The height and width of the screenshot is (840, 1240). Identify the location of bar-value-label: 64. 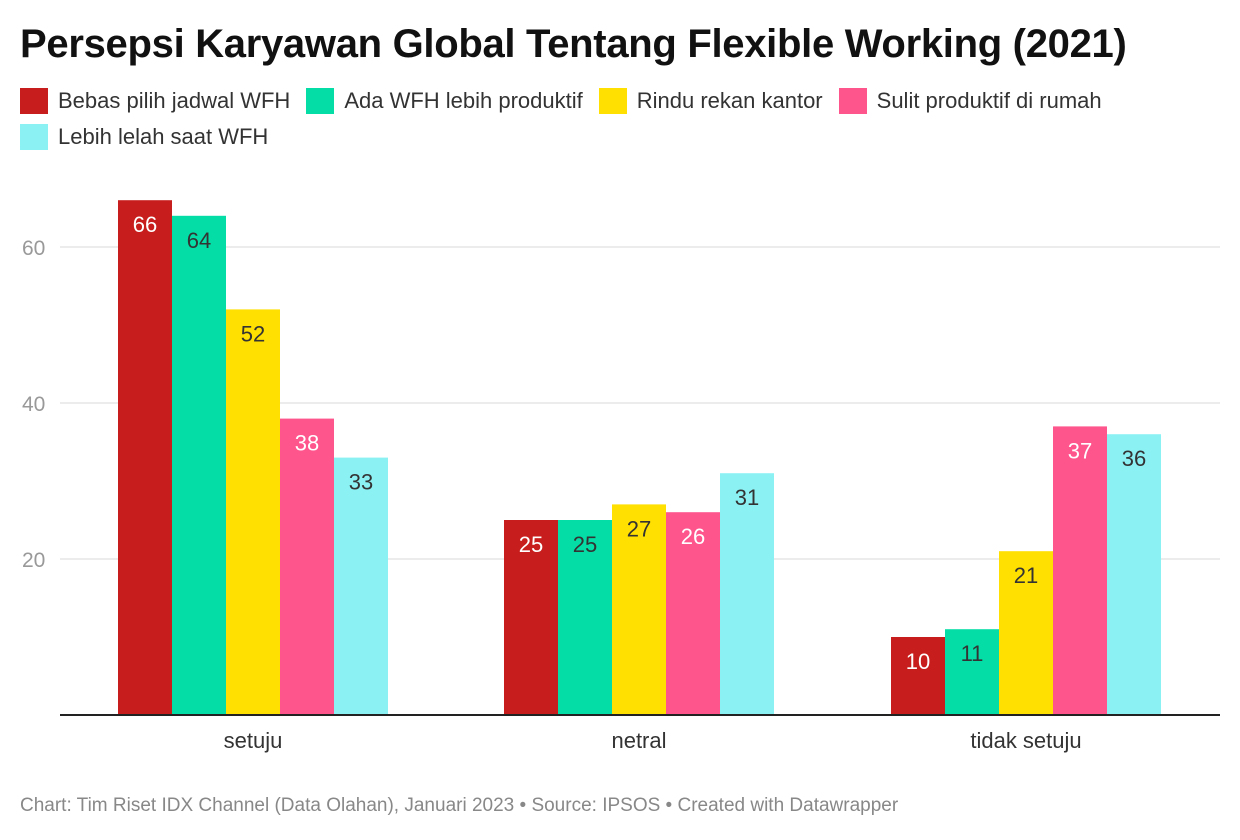
(199, 240).